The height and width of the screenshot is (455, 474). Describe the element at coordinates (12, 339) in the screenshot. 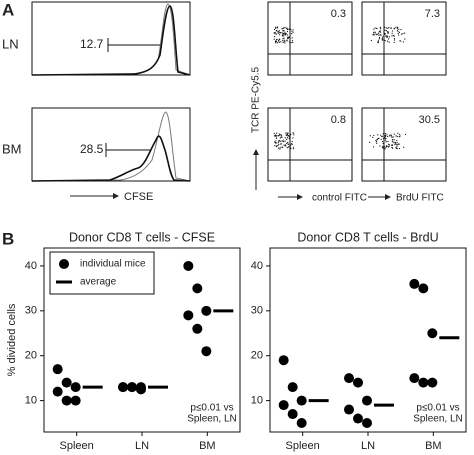

I see `y-axis-label: % divided cells` at that location.